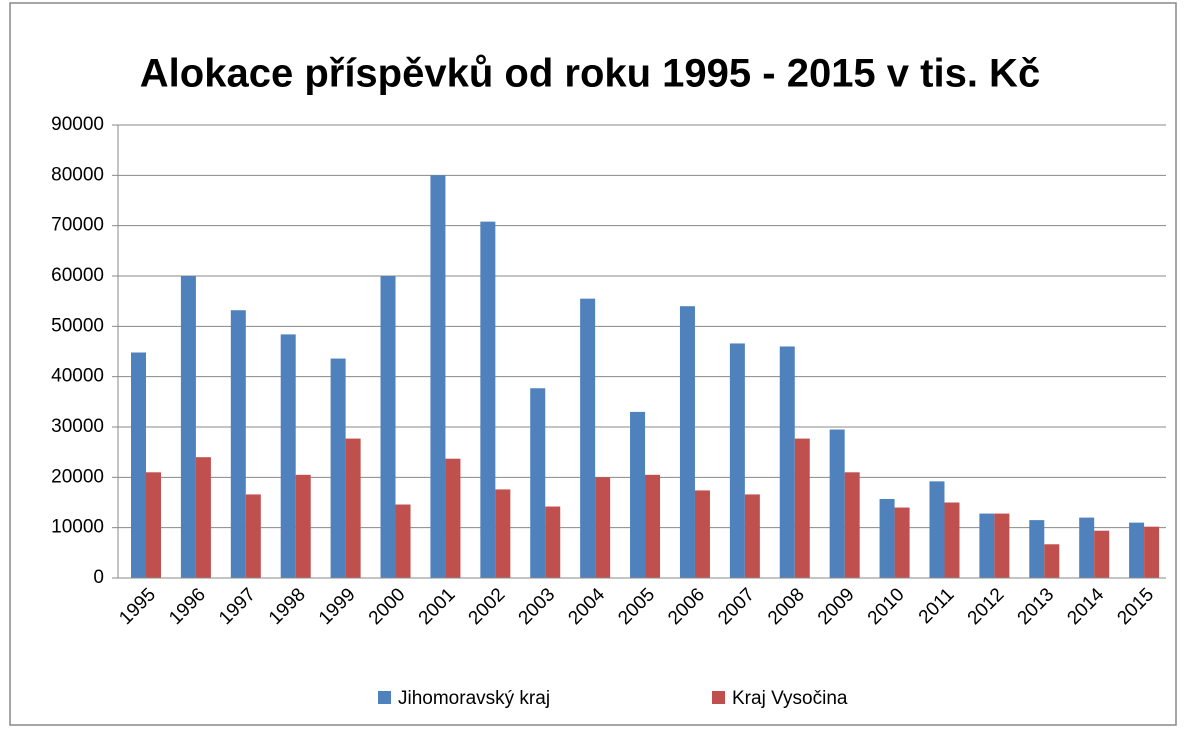 This screenshot has width=1185, height=736. I want to click on y-tick-label: 40000, so click(77, 376).